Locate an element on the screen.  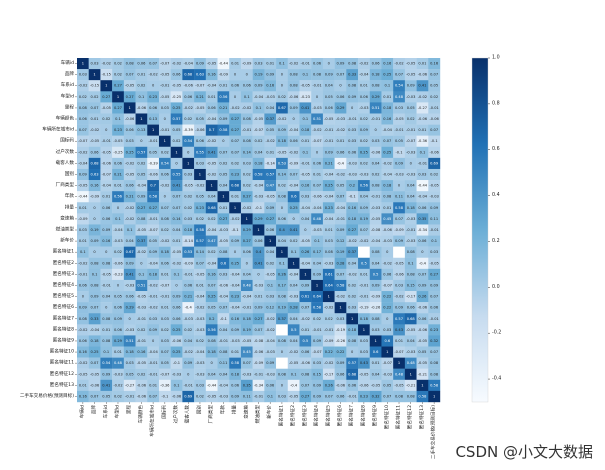
row-label: 匿名特征9 is located at coordinates (63, 339).